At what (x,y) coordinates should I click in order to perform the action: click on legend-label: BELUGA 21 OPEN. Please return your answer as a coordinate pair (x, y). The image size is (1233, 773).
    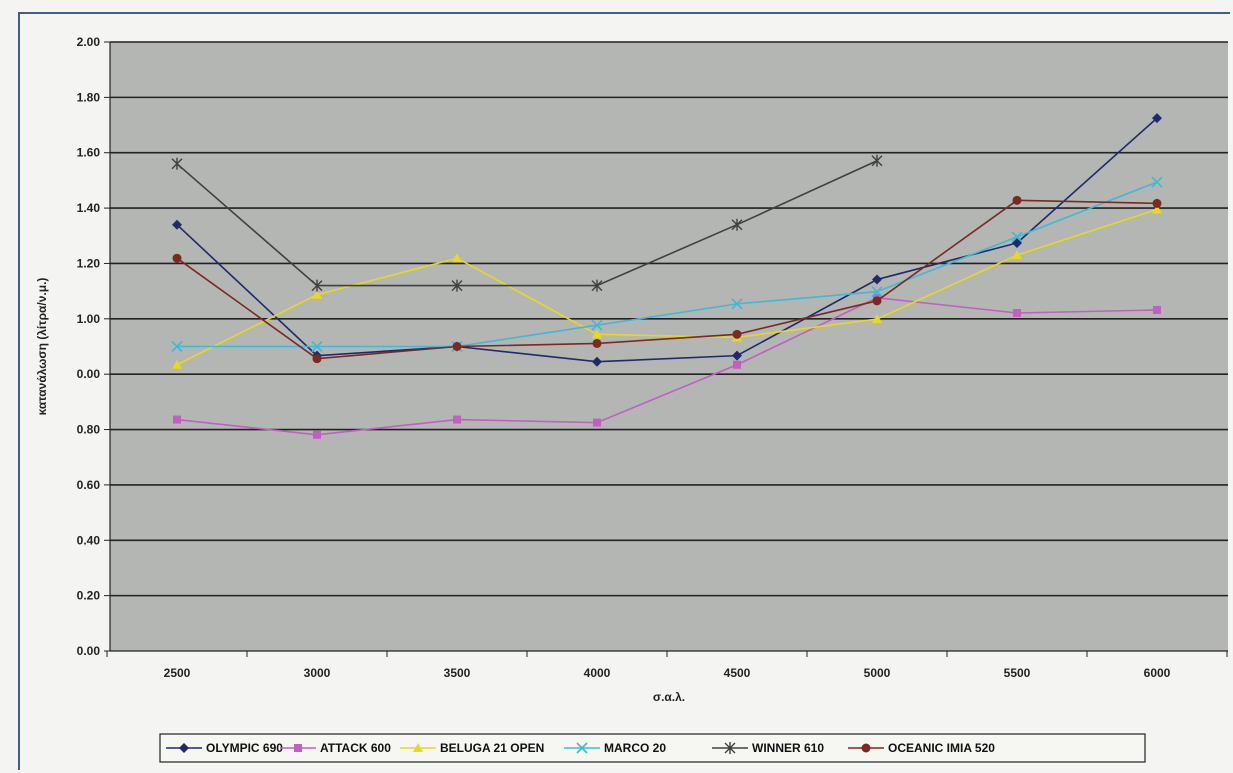
    Looking at the image, I should click on (492, 748).